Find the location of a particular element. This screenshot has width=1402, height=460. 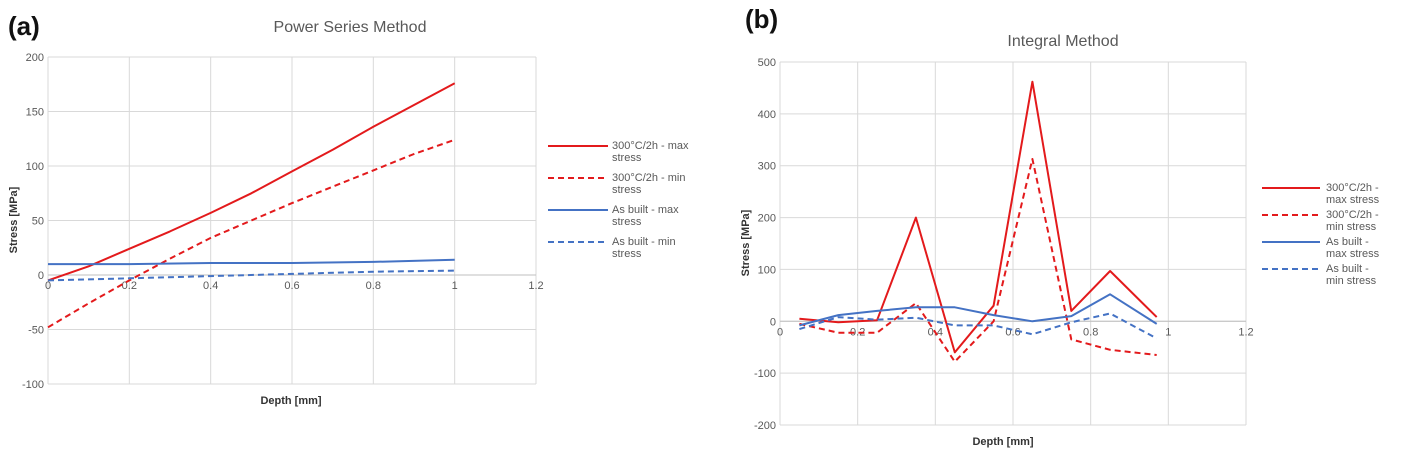

legend-label-b-3-0: As built - is located at coordinates (1347, 269).